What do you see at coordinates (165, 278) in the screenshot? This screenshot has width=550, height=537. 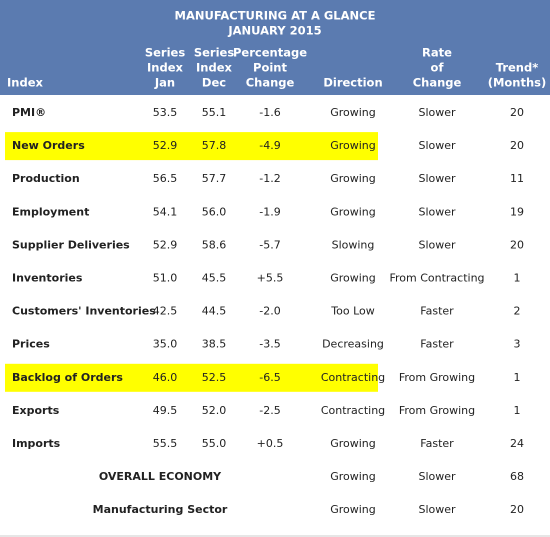 I see `cell: 51.0` at bounding box center [165, 278].